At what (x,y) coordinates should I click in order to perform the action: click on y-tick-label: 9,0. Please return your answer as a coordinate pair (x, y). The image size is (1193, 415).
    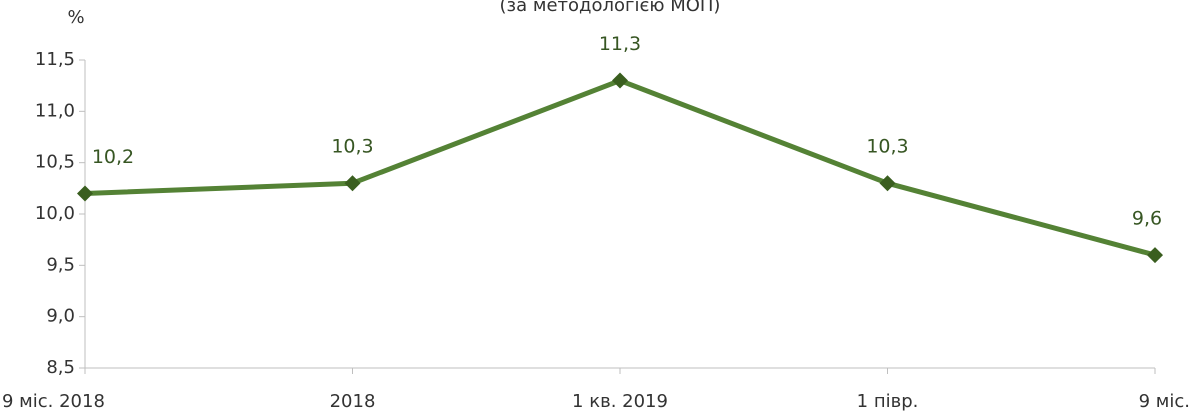
    Looking at the image, I should click on (60, 316).